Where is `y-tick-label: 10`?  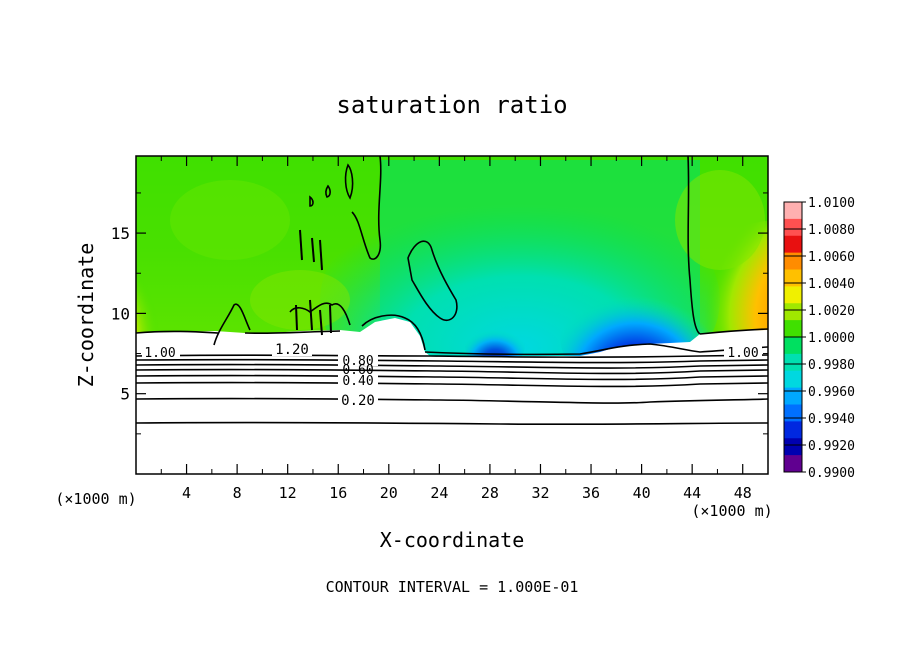 y-tick-label: 10 is located at coordinates (120, 313).